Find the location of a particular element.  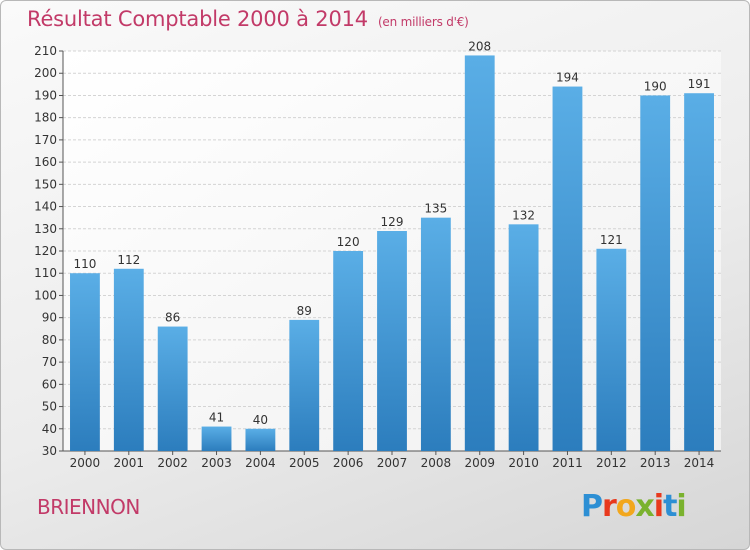

x-tick-label: 2006 is located at coordinates (348, 463).